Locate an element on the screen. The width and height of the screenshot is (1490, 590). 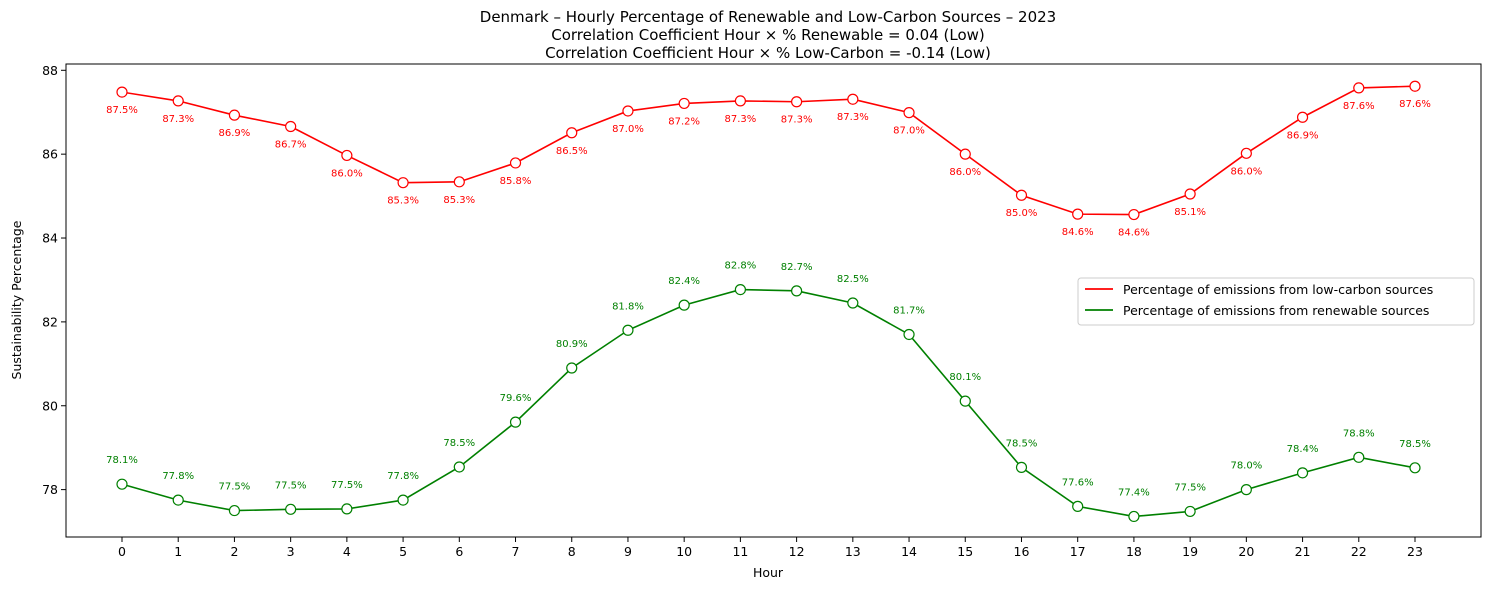
x-tick-label: 13 is located at coordinates (853, 551).